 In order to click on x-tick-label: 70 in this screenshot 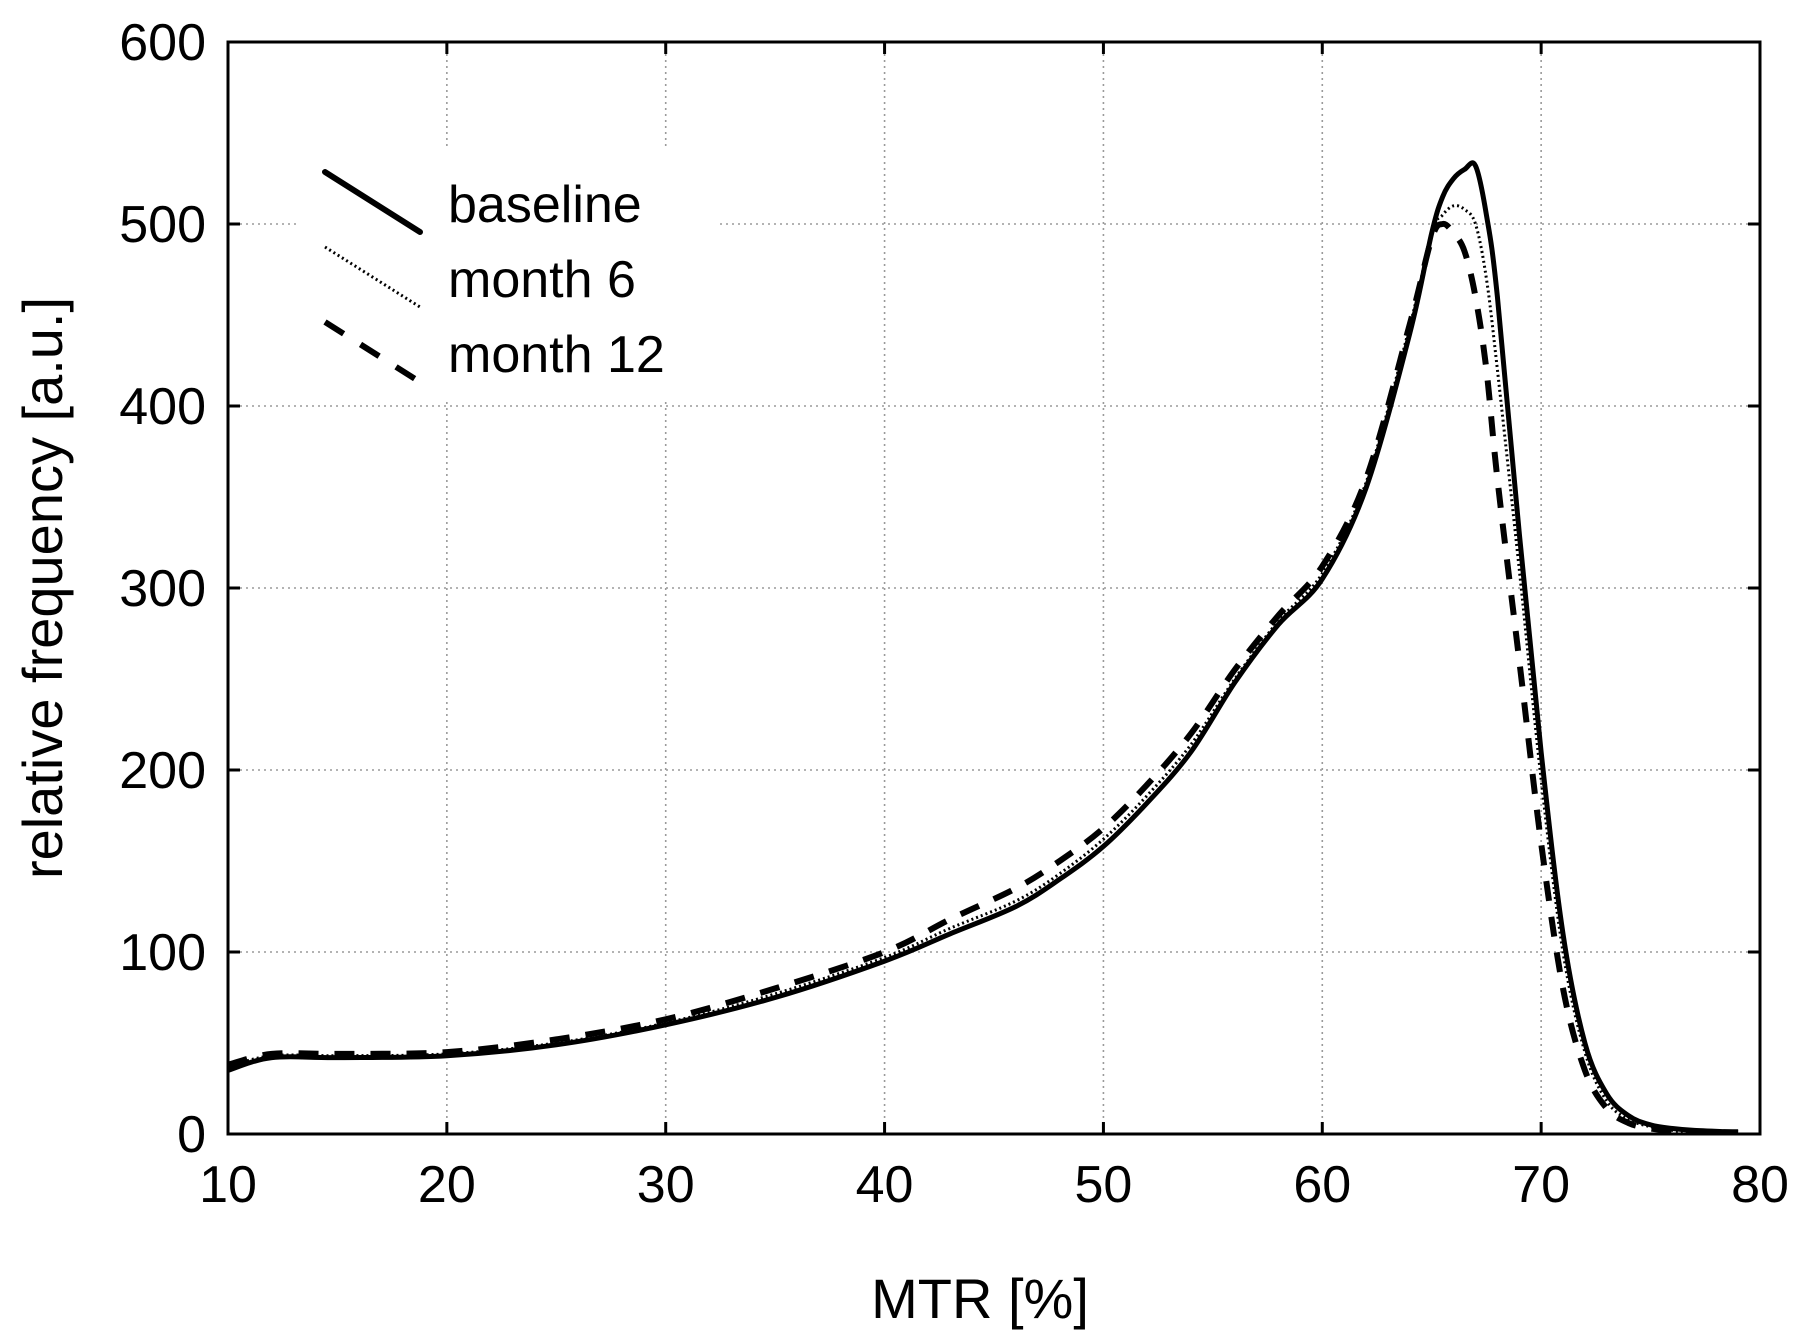, I will do `click(1541, 1185)`.